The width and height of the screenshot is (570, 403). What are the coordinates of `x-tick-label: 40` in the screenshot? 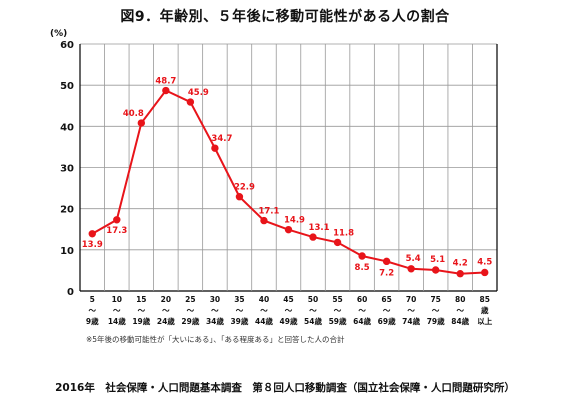 It's located at (264, 299).